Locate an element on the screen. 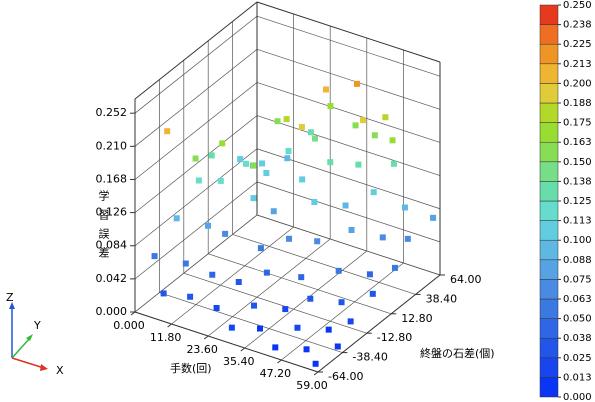  colorbar-label: 0.250 is located at coordinates (577, 5).